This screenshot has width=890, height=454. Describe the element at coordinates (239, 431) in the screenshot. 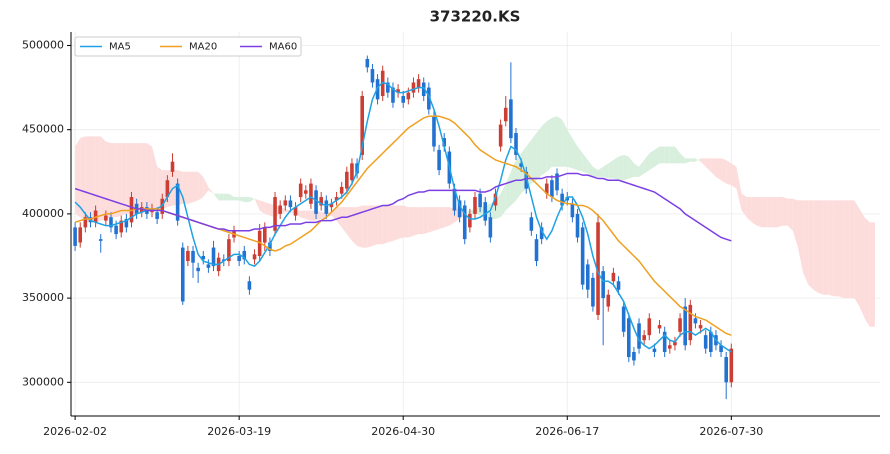

I see `x-tick-label: 2026-03-19` at that location.